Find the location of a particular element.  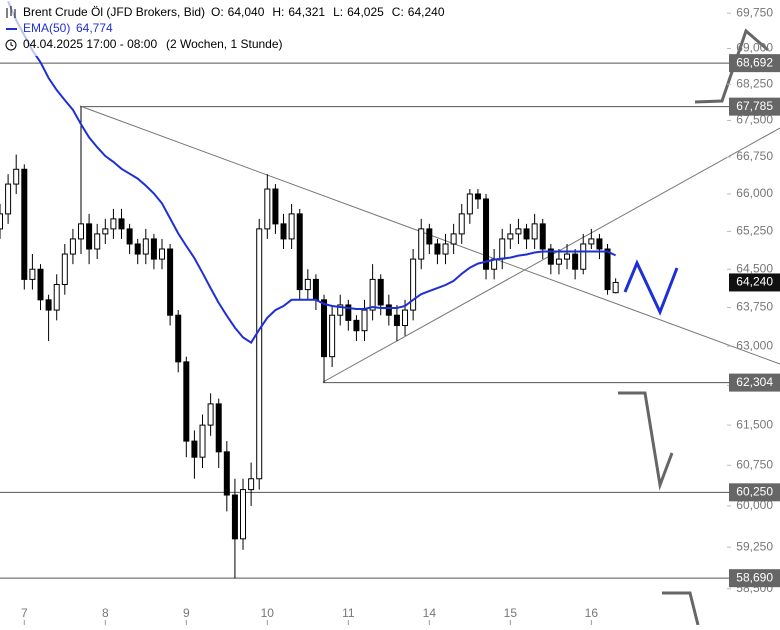

level-label: 67,785 is located at coordinates (754, 106).